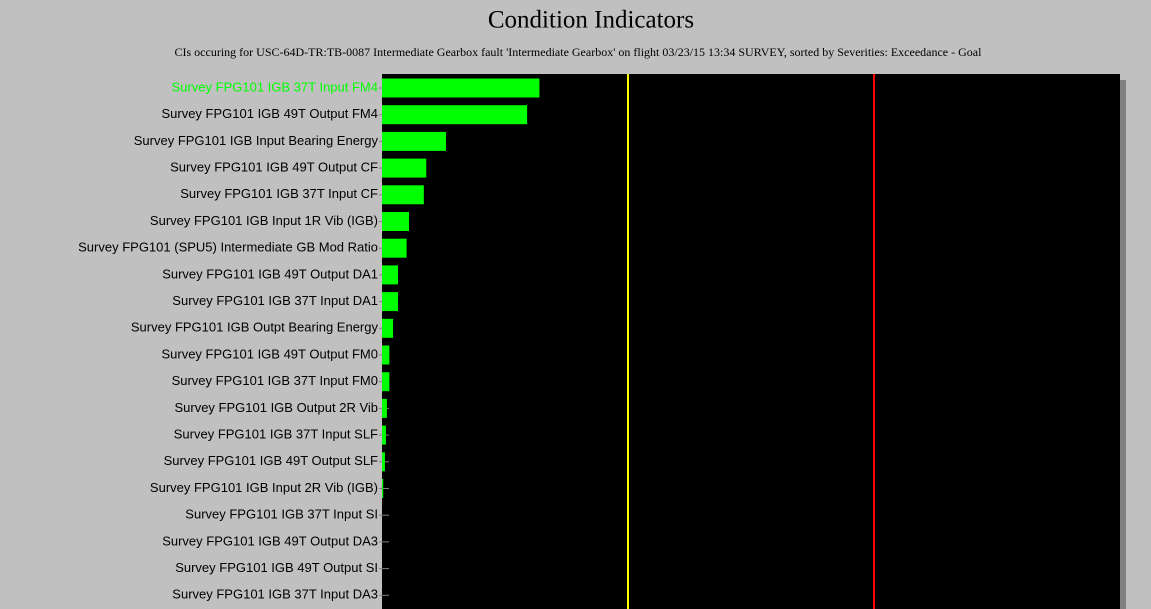  I want to click on y-tick-label: Survey FPG101 IGB 37T Input SI, so click(281, 514).